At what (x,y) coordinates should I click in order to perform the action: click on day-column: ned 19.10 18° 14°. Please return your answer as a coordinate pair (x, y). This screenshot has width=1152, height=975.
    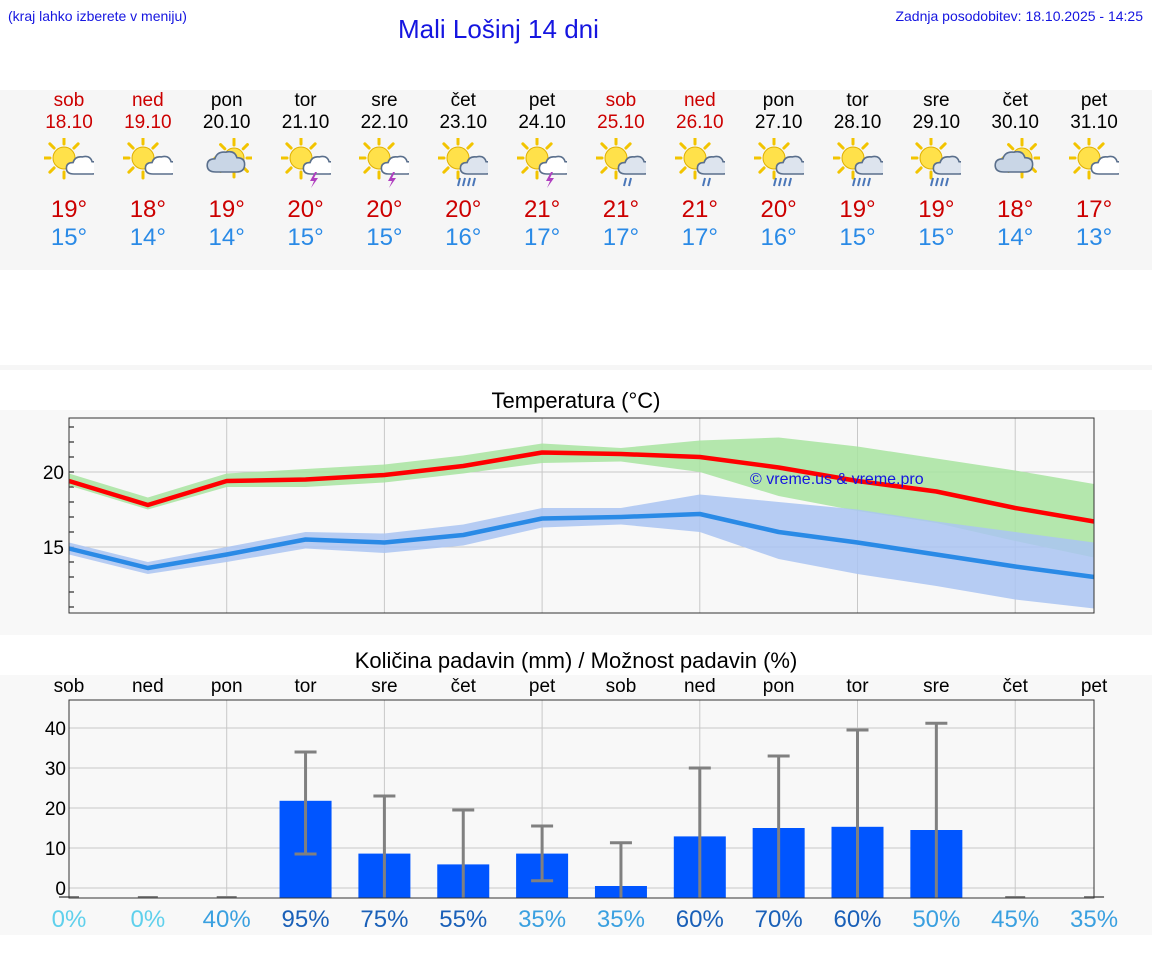
    Looking at the image, I should click on (148, 171).